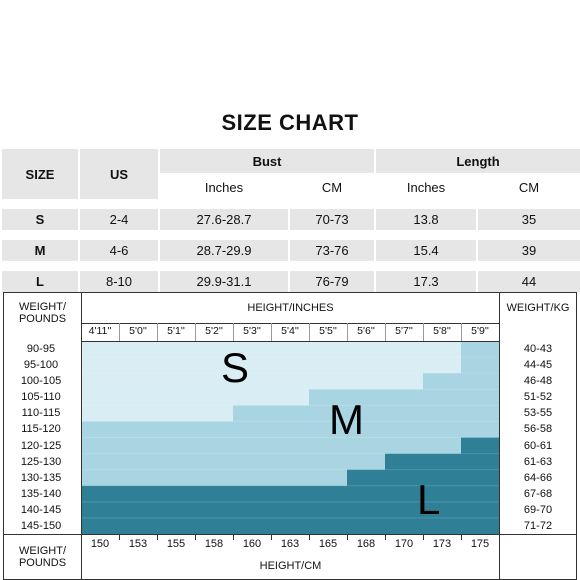 Image resolution: width=580 pixels, height=580 pixels. Describe the element at coordinates (429, 499) in the screenshot. I see `zone-label-l: L` at that location.